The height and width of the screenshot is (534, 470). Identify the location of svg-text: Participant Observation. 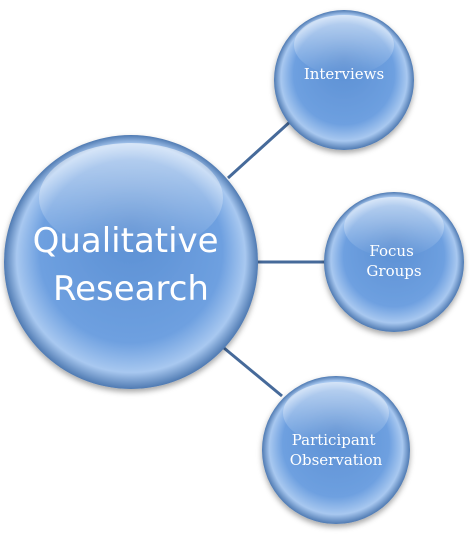
(336, 450).